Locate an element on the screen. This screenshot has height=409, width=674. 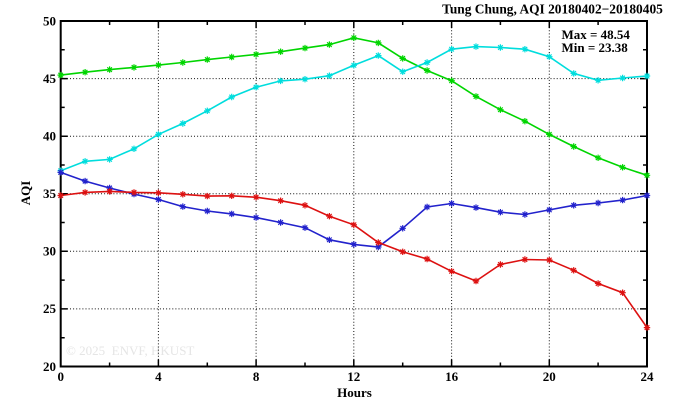
svg-text: 45 is located at coordinates (50, 78).